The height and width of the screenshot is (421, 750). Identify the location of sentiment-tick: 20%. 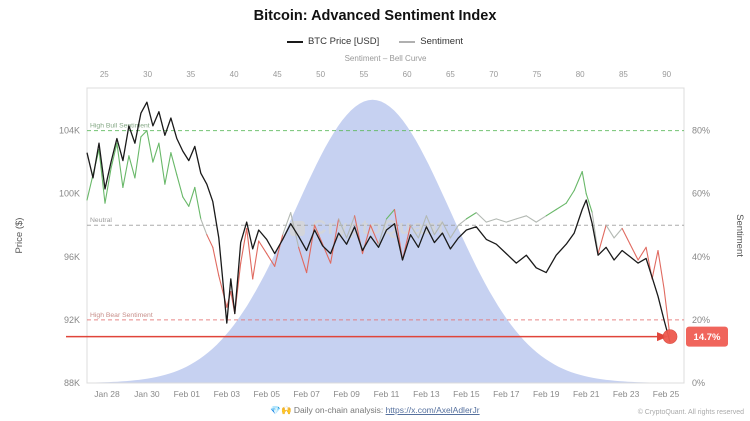
(701, 320).